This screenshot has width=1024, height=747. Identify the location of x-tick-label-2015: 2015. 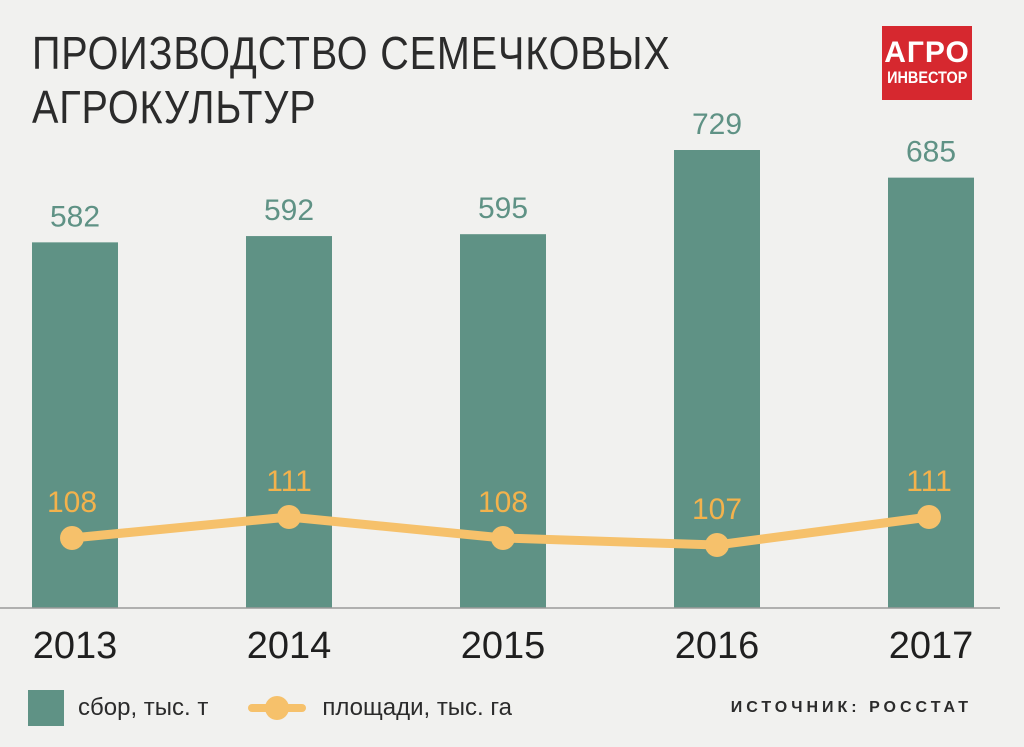
(503, 646).